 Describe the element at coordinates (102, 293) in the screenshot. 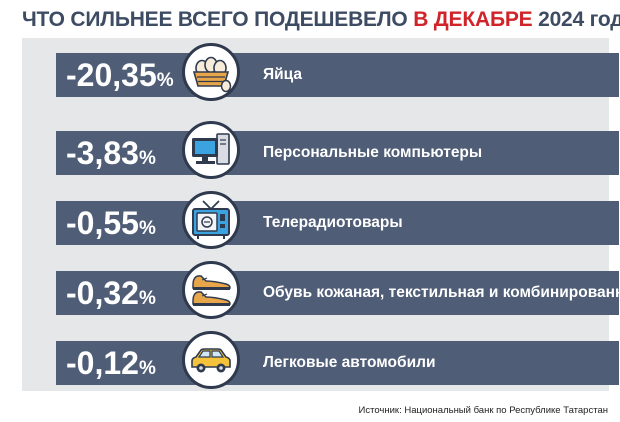

I see `value-number: -0,32` at that location.